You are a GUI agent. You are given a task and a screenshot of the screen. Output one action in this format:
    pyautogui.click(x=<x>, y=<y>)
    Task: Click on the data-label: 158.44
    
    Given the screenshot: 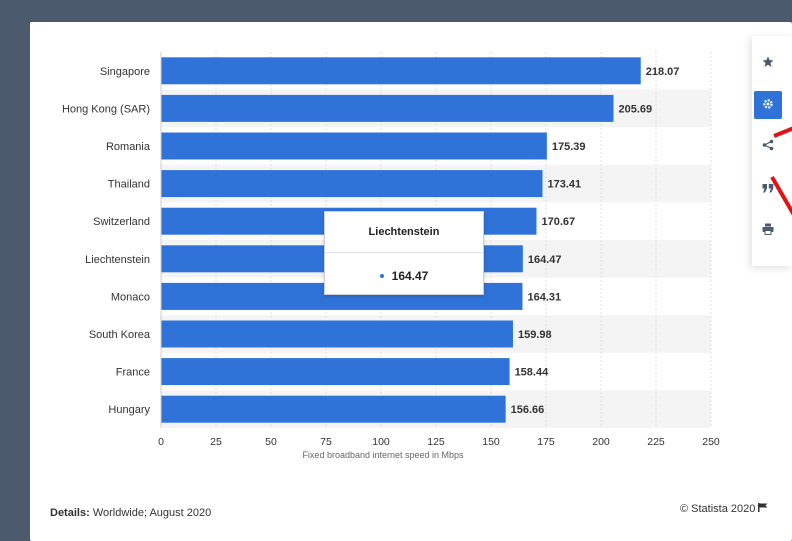 What is the action you would take?
    pyautogui.click(x=532, y=373)
    